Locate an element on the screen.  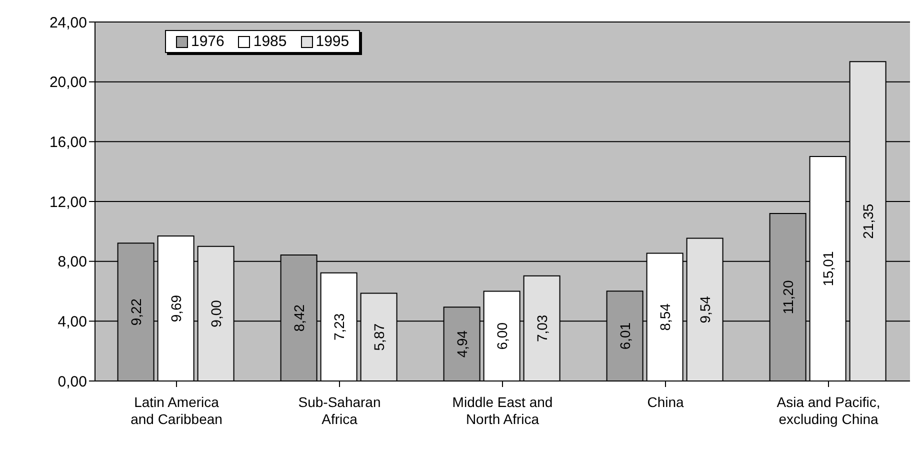
legend-label: 1976 is located at coordinates (207, 41).